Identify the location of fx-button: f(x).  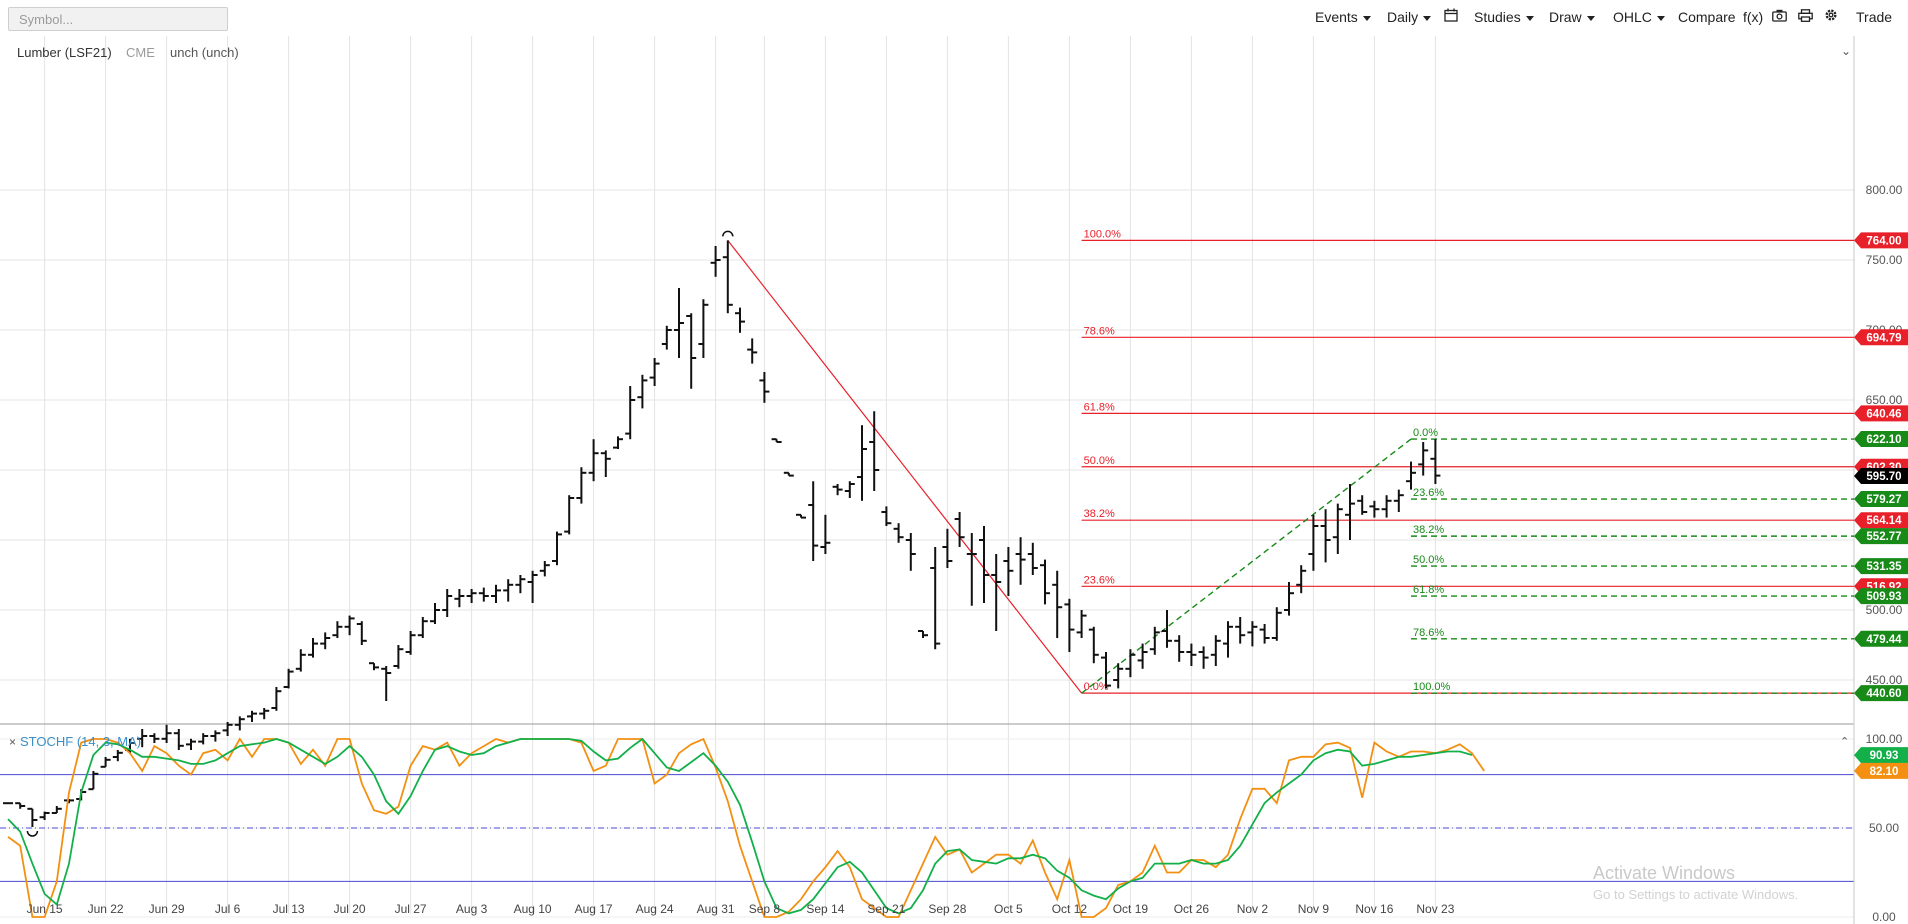
(1753, 17).